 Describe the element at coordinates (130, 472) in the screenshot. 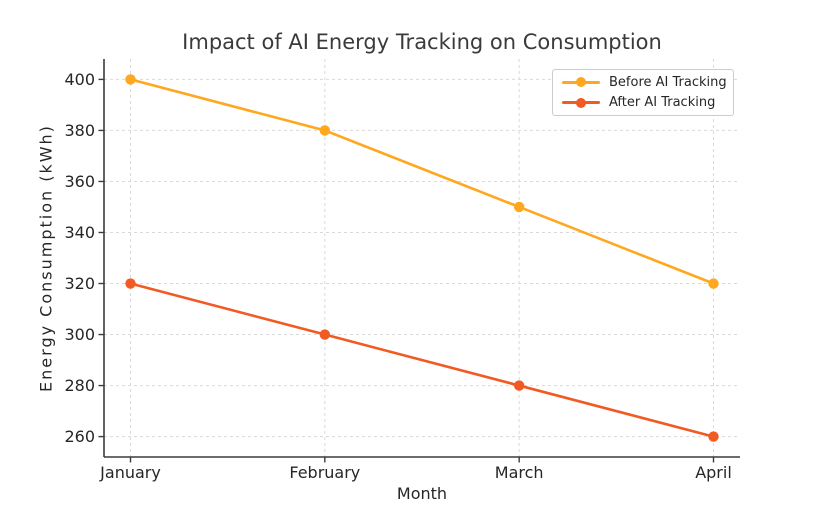

I see `x-tick-label: January` at that location.